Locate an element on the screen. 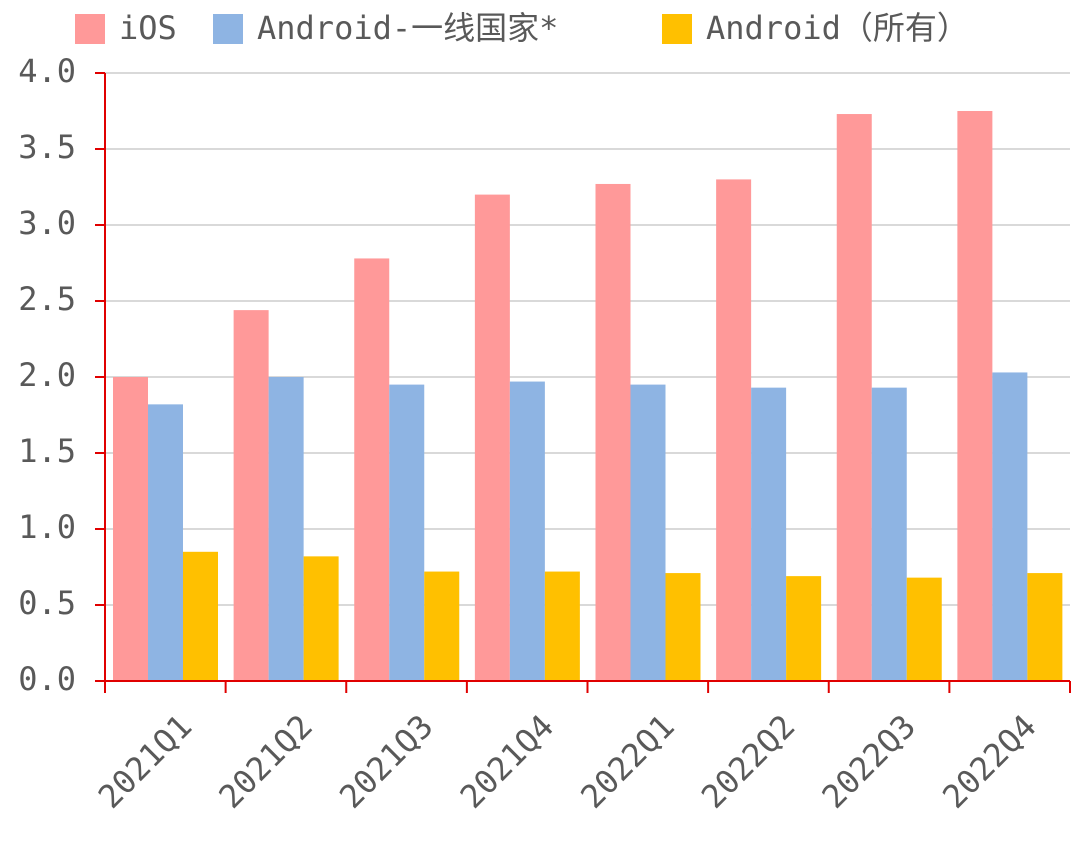 The width and height of the screenshot is (1080, 847). x-tick-label: 2022Q1 is located at coordinates (627, 761).